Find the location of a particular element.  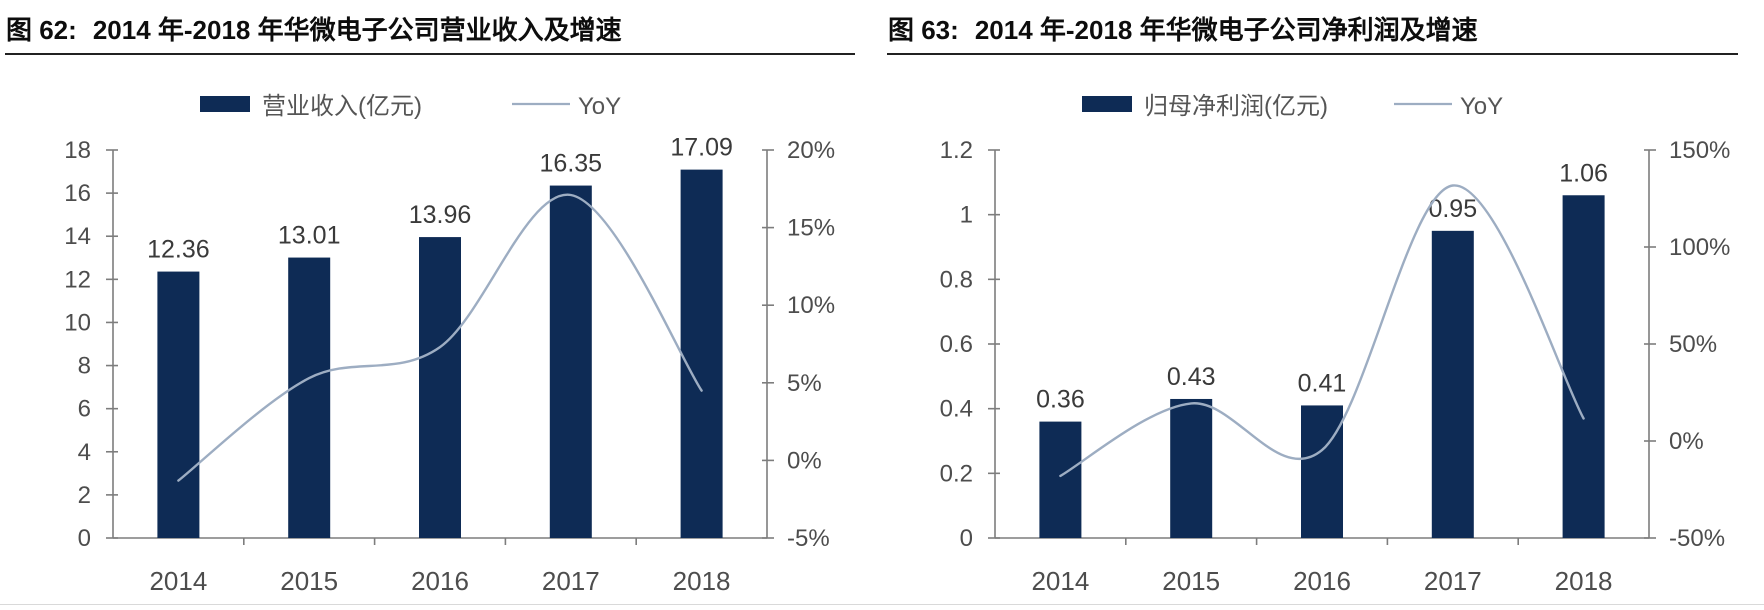

left-axis-tick-label: 4 is located at coordinates (84, 452).